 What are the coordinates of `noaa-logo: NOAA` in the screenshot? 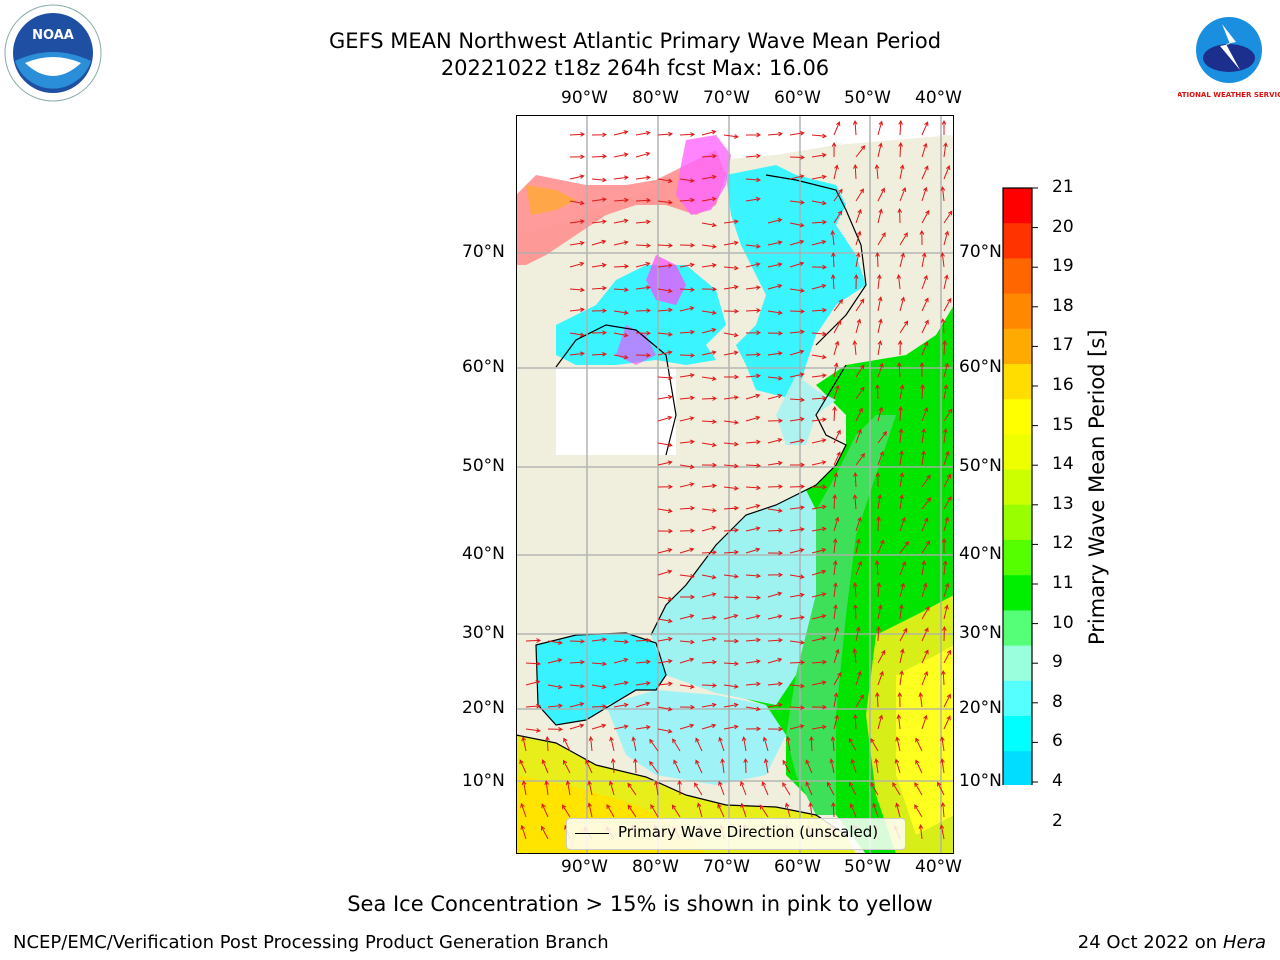 It's located at (53, 53).